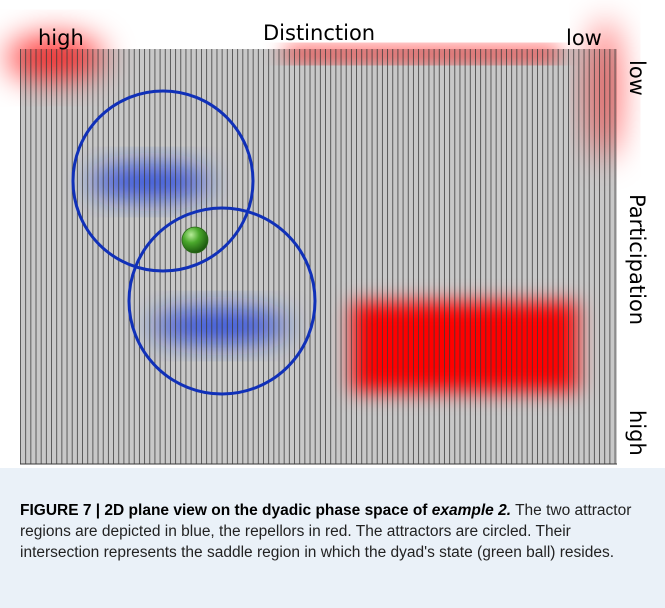 This screenshot has height=608, width=665. What do you see at coordinates (637, 260) in the screenshot?
I see `axis-title-participation: Participation` at bounding box center [637, 260].